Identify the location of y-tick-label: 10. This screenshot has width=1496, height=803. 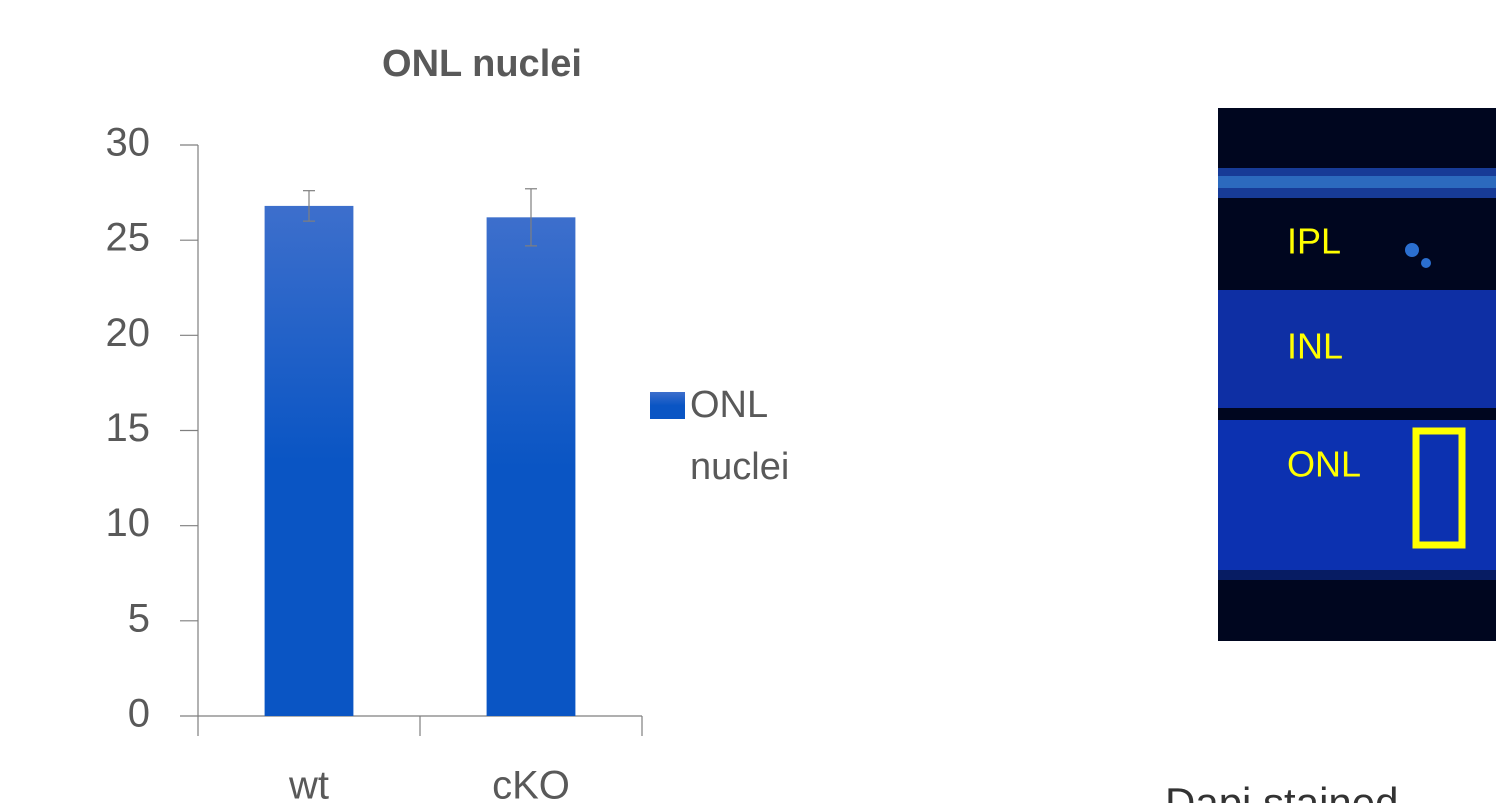
(128, 523).